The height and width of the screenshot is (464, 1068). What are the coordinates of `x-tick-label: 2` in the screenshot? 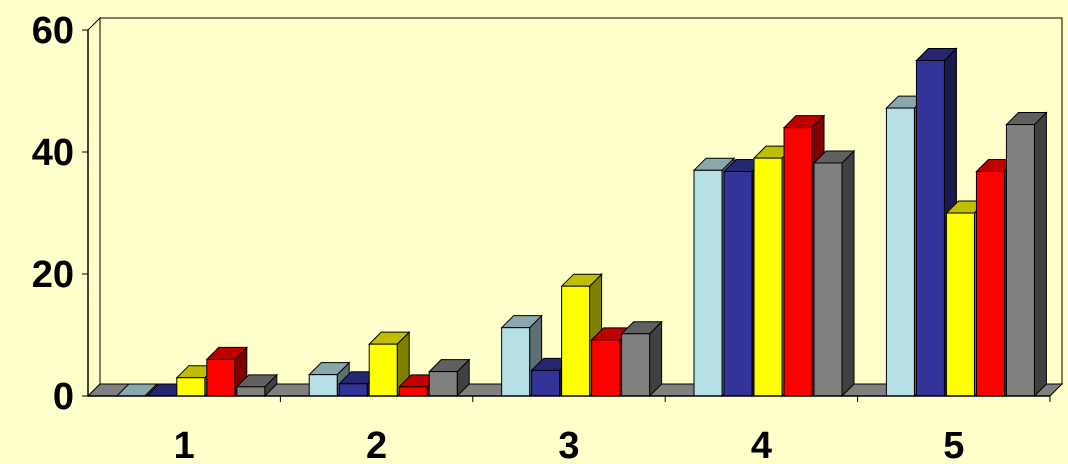 It's located at (376, 444).